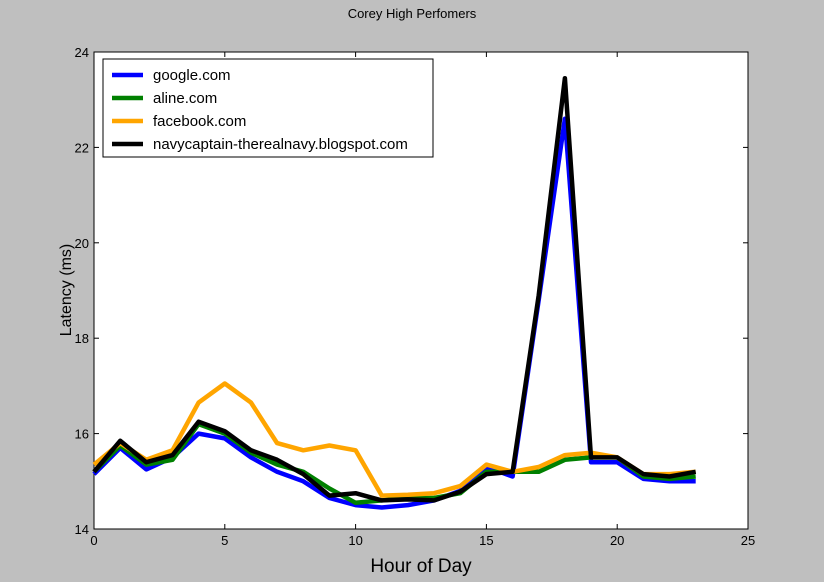  I want to click on legend-label-4: navycaptain-therealnavy.blogspot.com, so click(280, 144).